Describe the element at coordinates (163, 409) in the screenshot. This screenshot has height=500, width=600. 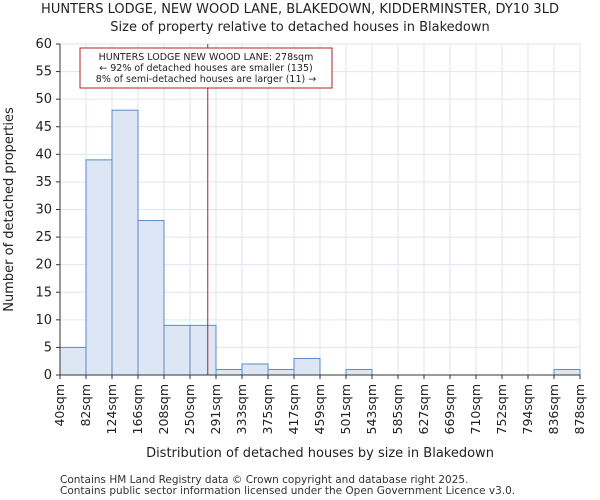
I see `x-tick-label: 208sqm` at that location.